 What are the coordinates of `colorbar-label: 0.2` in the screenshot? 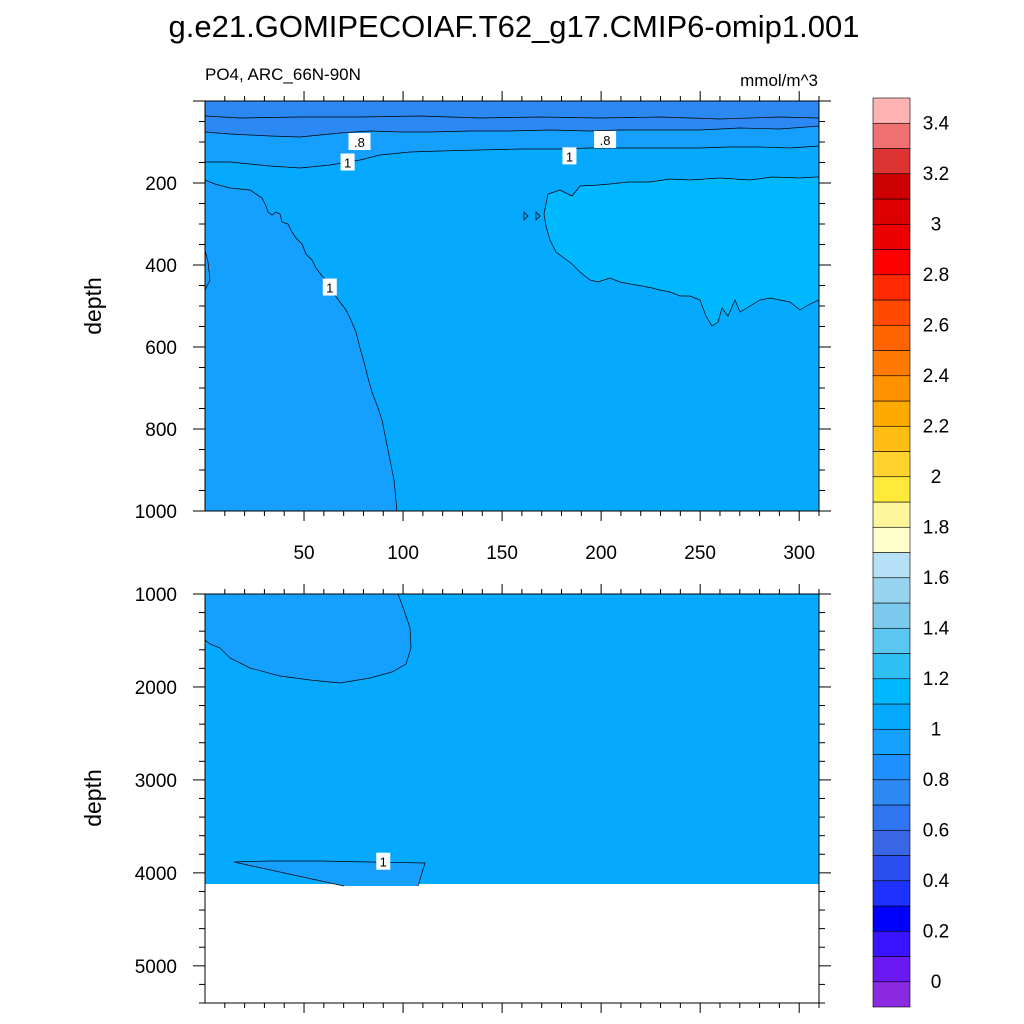 It's located at (936, 931).